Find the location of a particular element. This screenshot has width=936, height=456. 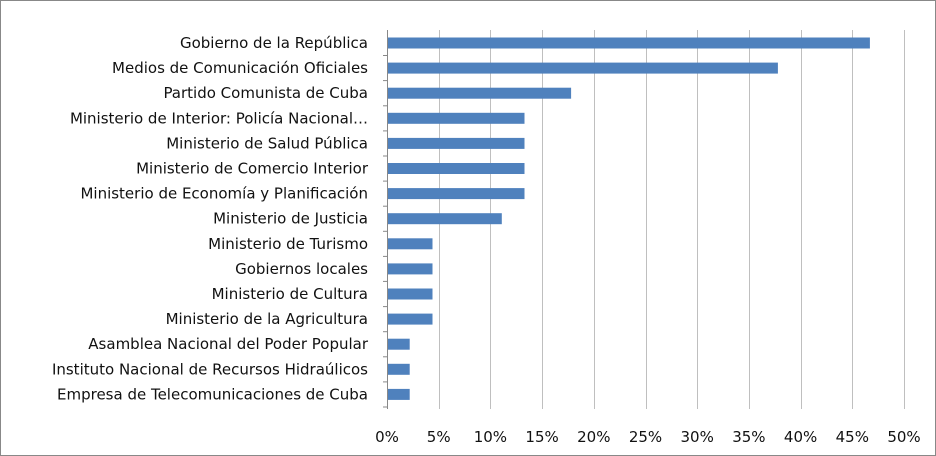

x-tick-labels: 0% 5% 10% 15% 20% 25% 30% 35% 40% 45% 50% is located at coordinates (648, 437).